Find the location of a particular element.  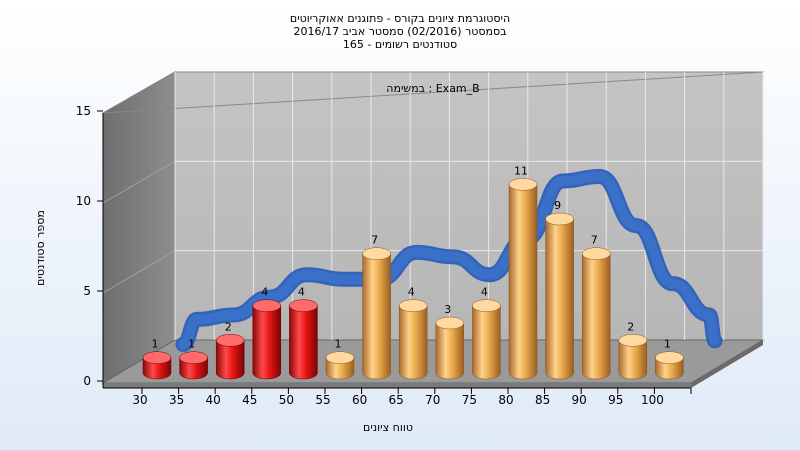

chart-subtitle: בסמסטר (02/2016) סמסטר אביב 2016/17 is located at coordinates (400, 31).